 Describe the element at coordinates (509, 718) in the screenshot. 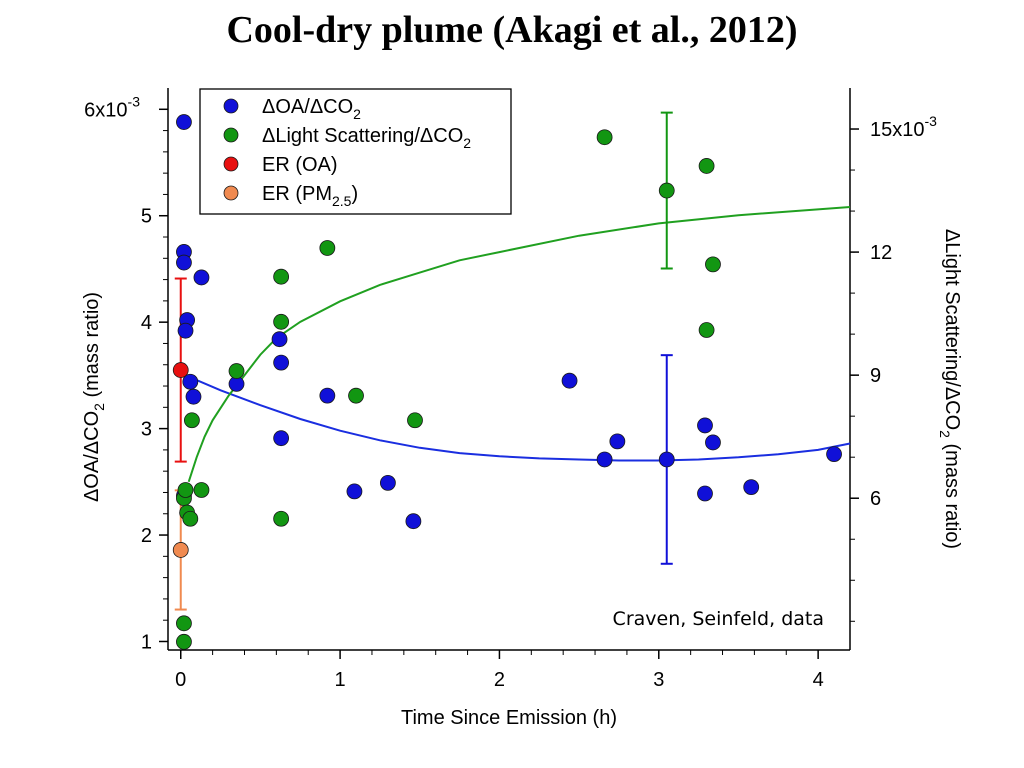

I see `x-axis-label: Time Since Emission (h)` at that location.